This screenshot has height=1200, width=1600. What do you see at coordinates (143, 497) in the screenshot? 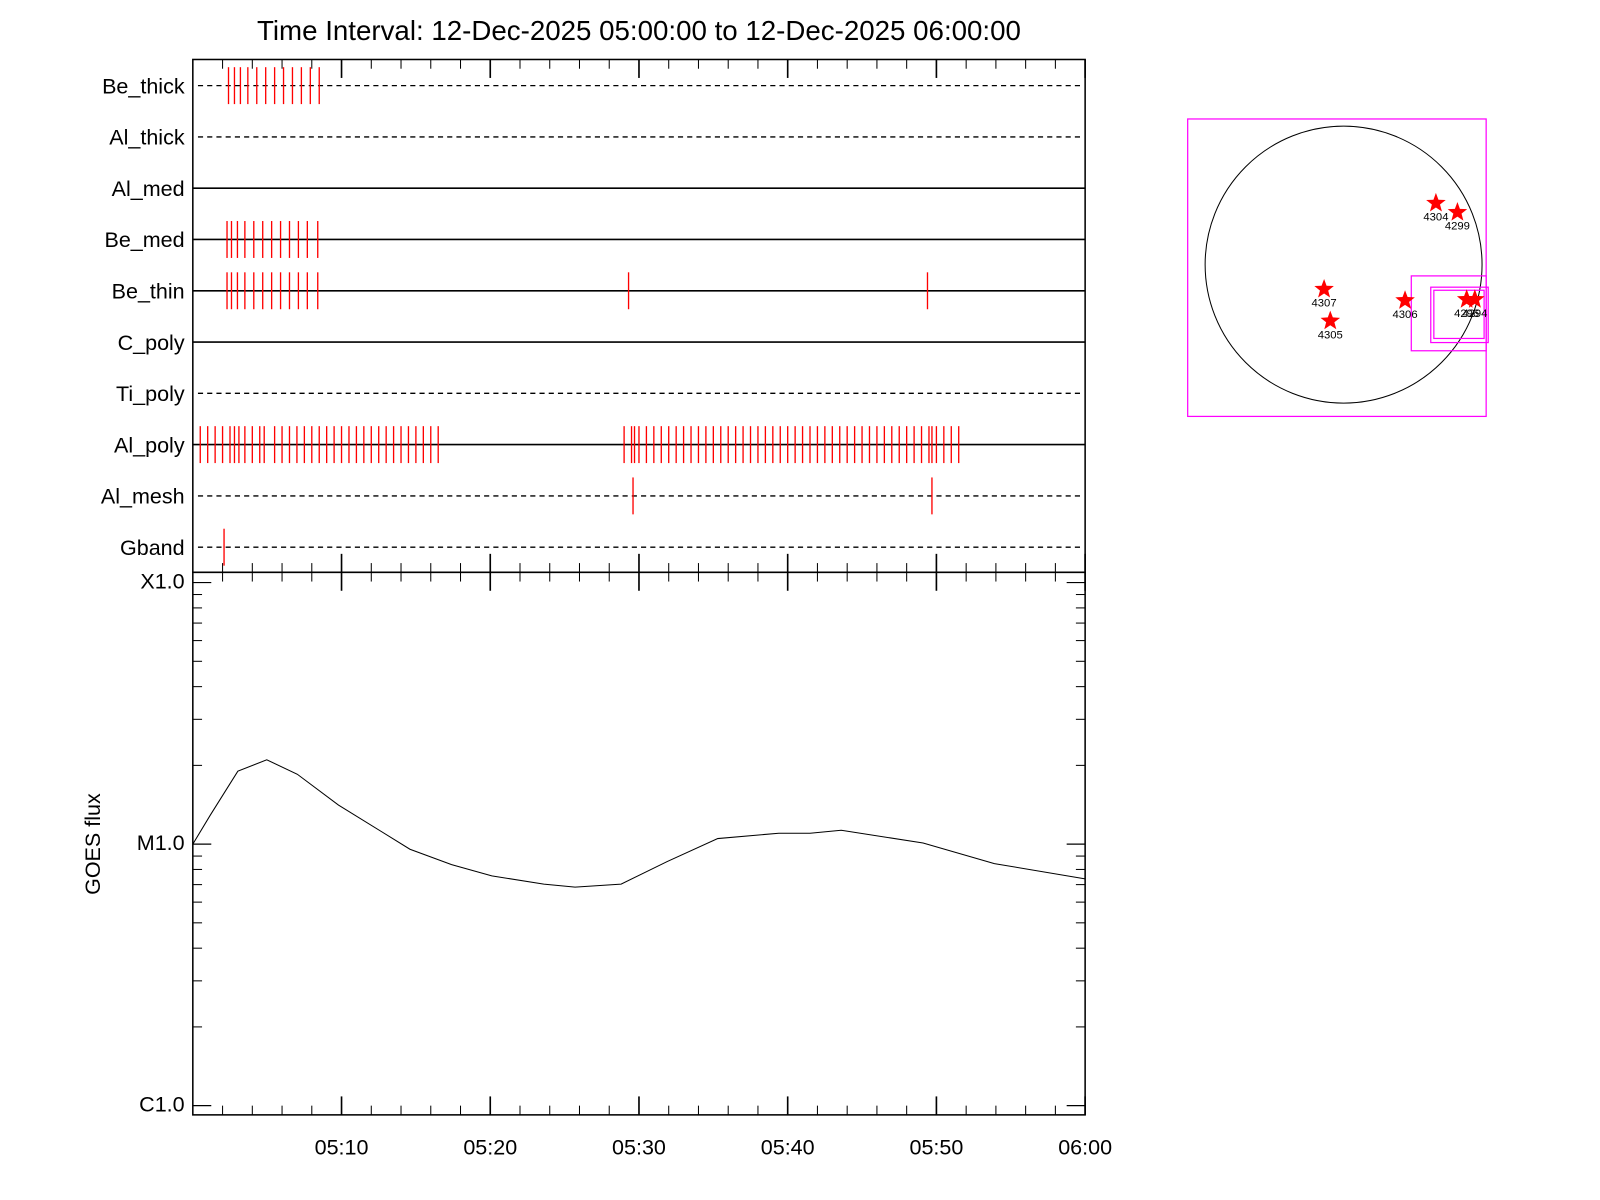
I see `row-label: Al_mesh` at bounding box center [143, 497].